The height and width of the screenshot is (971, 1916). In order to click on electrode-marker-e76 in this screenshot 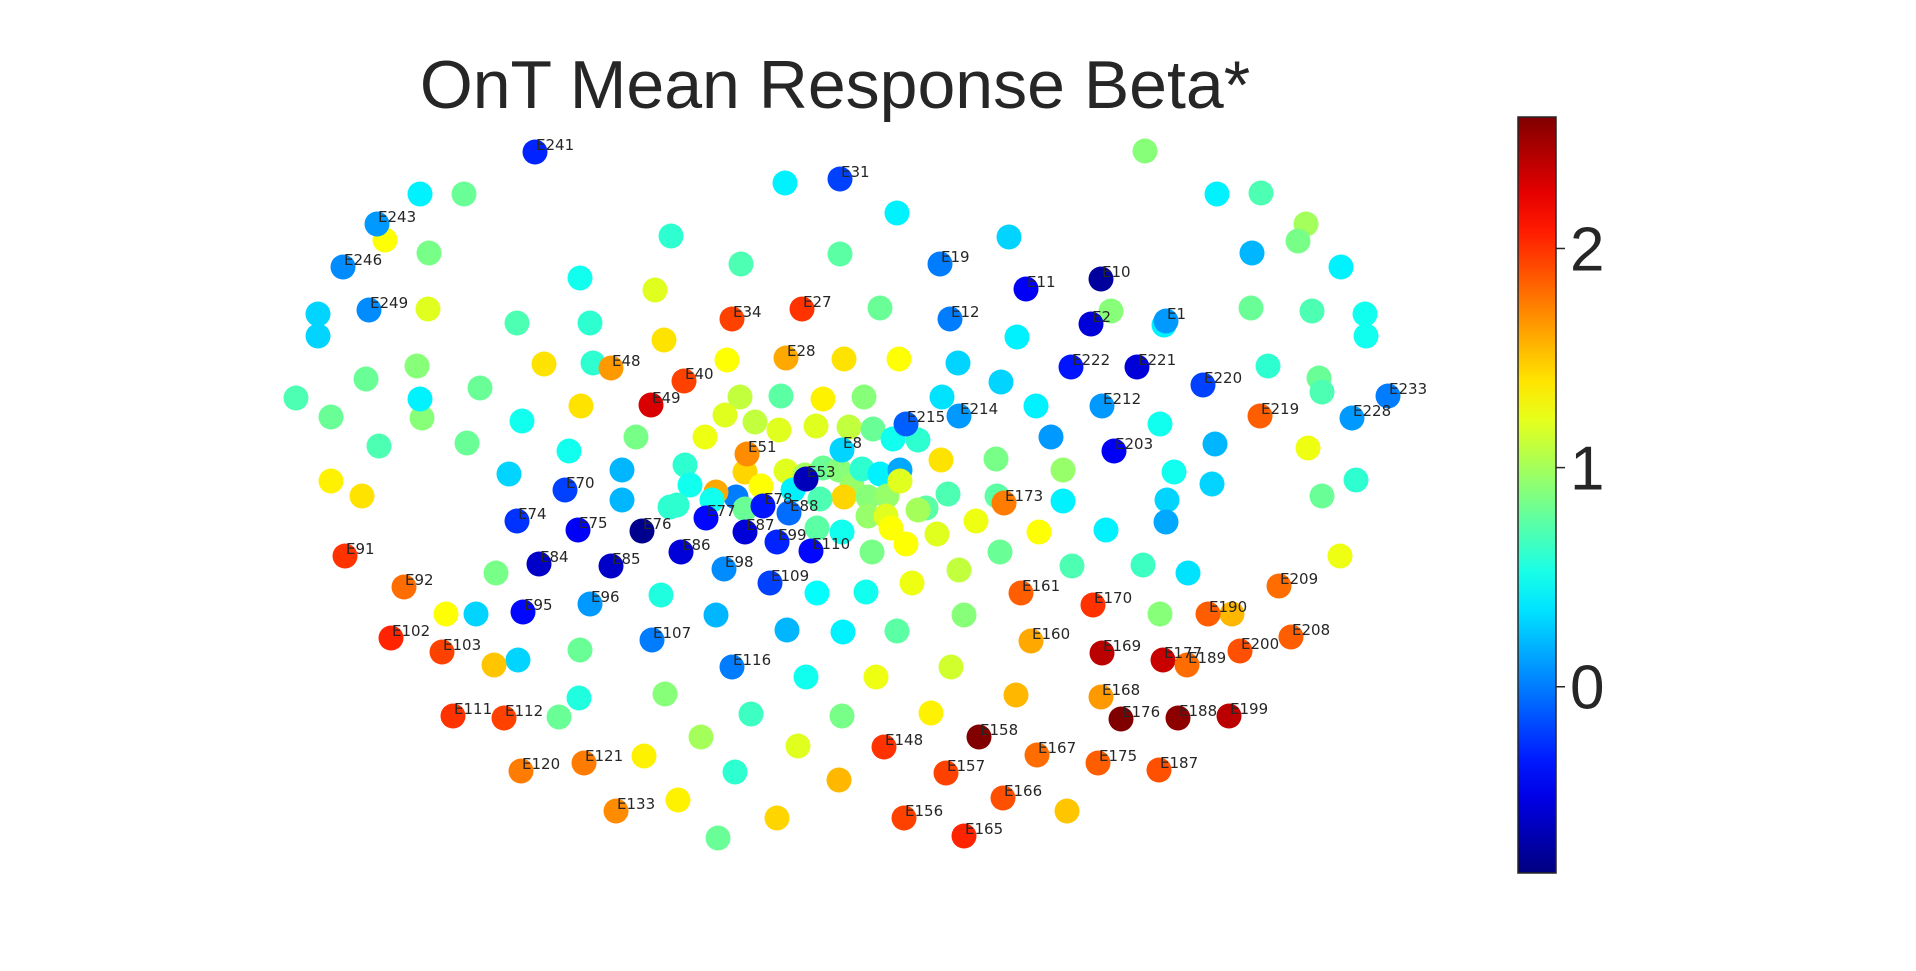, I will do `click(642, 531)`.